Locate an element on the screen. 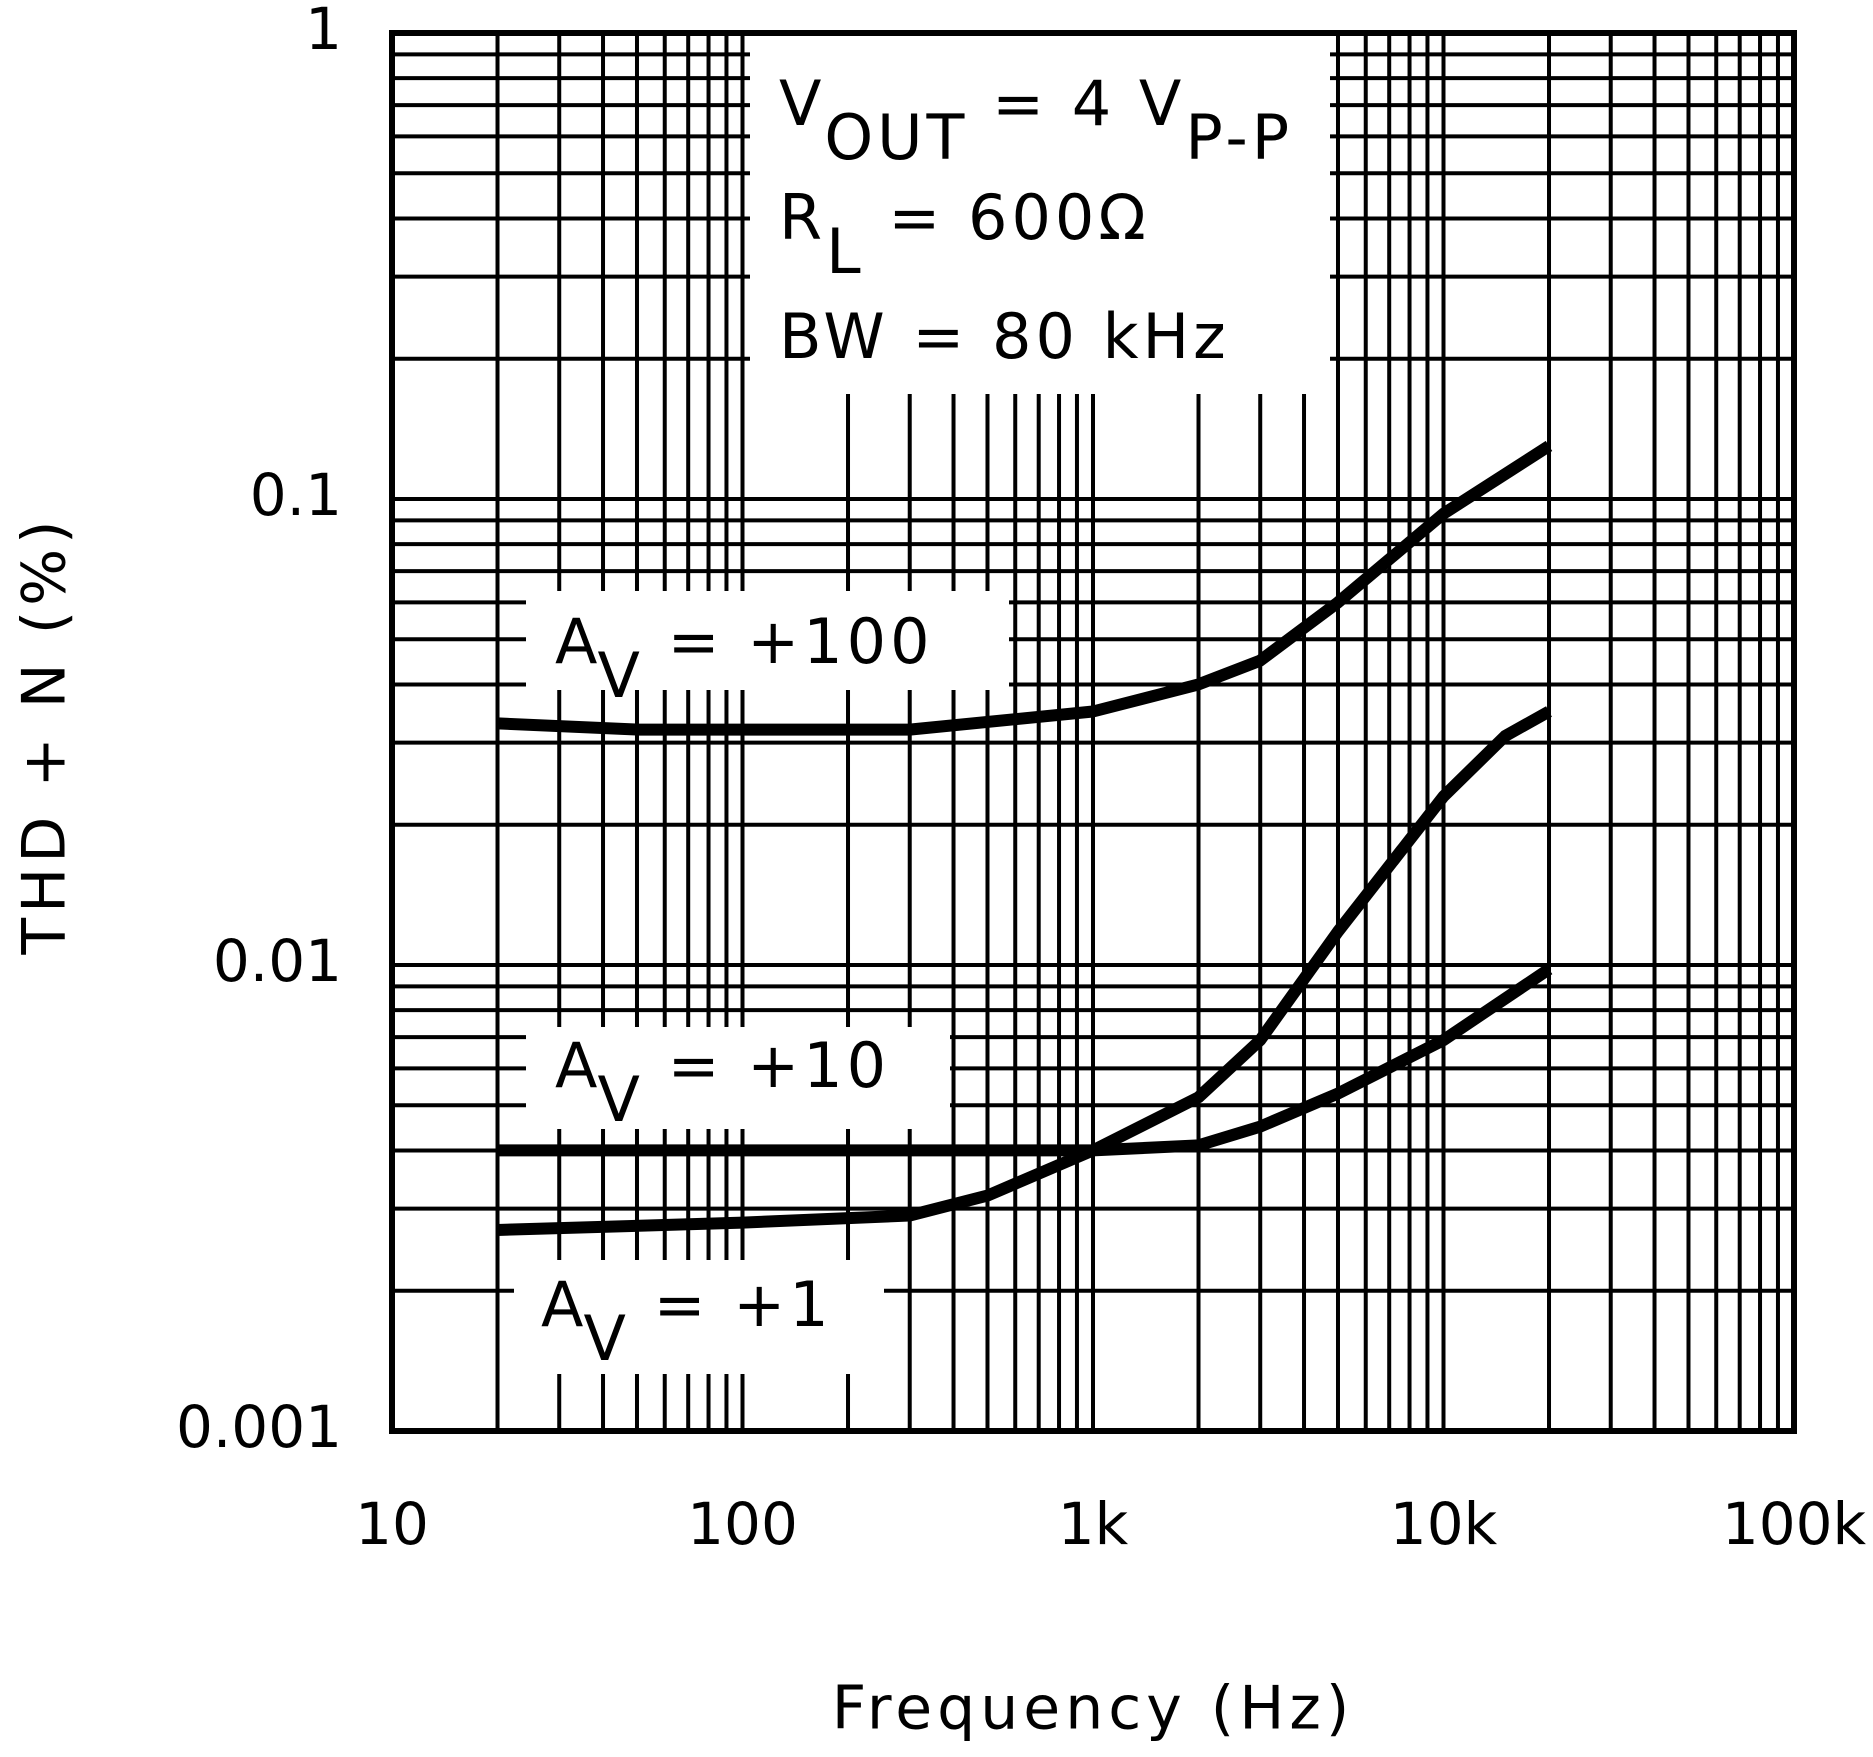 This screenshot has width=1873, height=1757. x-tick-label: 10 is located at coordinates (392, 1524).